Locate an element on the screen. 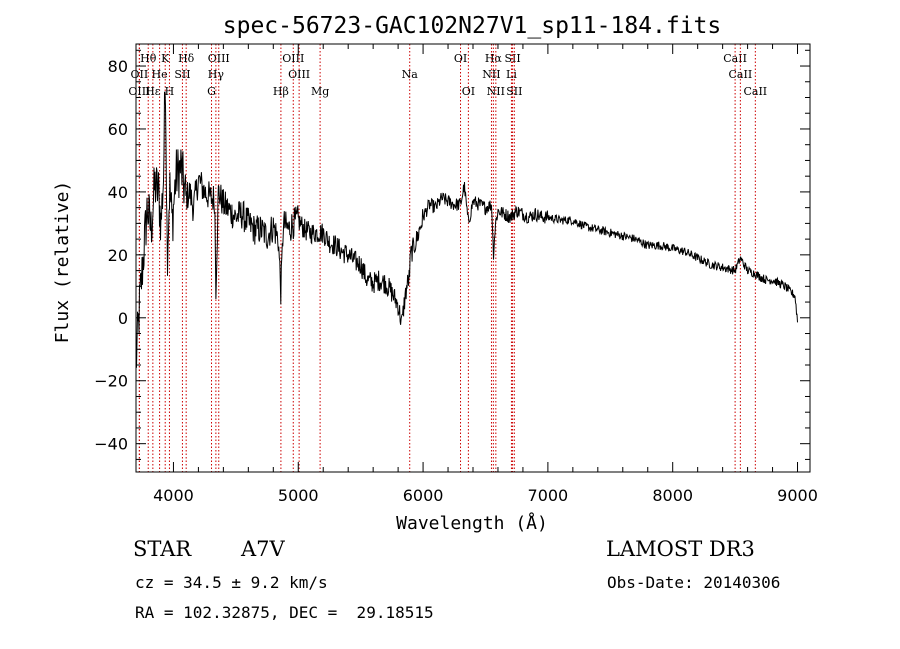 This screenshot has width=900, height=649. line-marker-label-2: Hδ is located at coordinates (186, 58).